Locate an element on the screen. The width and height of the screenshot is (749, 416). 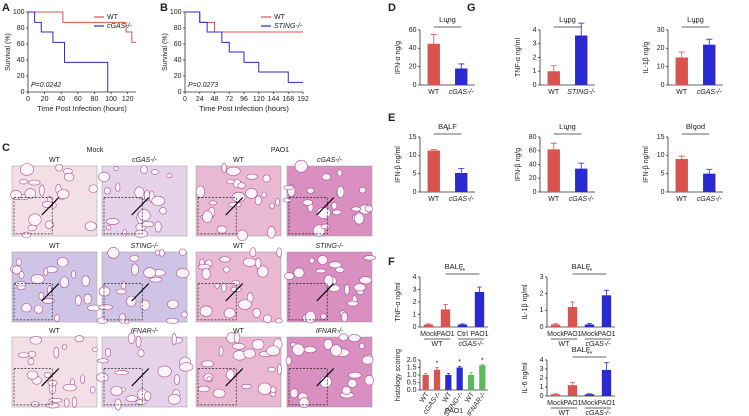
y-tick-label: 60 is located at coordinates (178, 44).